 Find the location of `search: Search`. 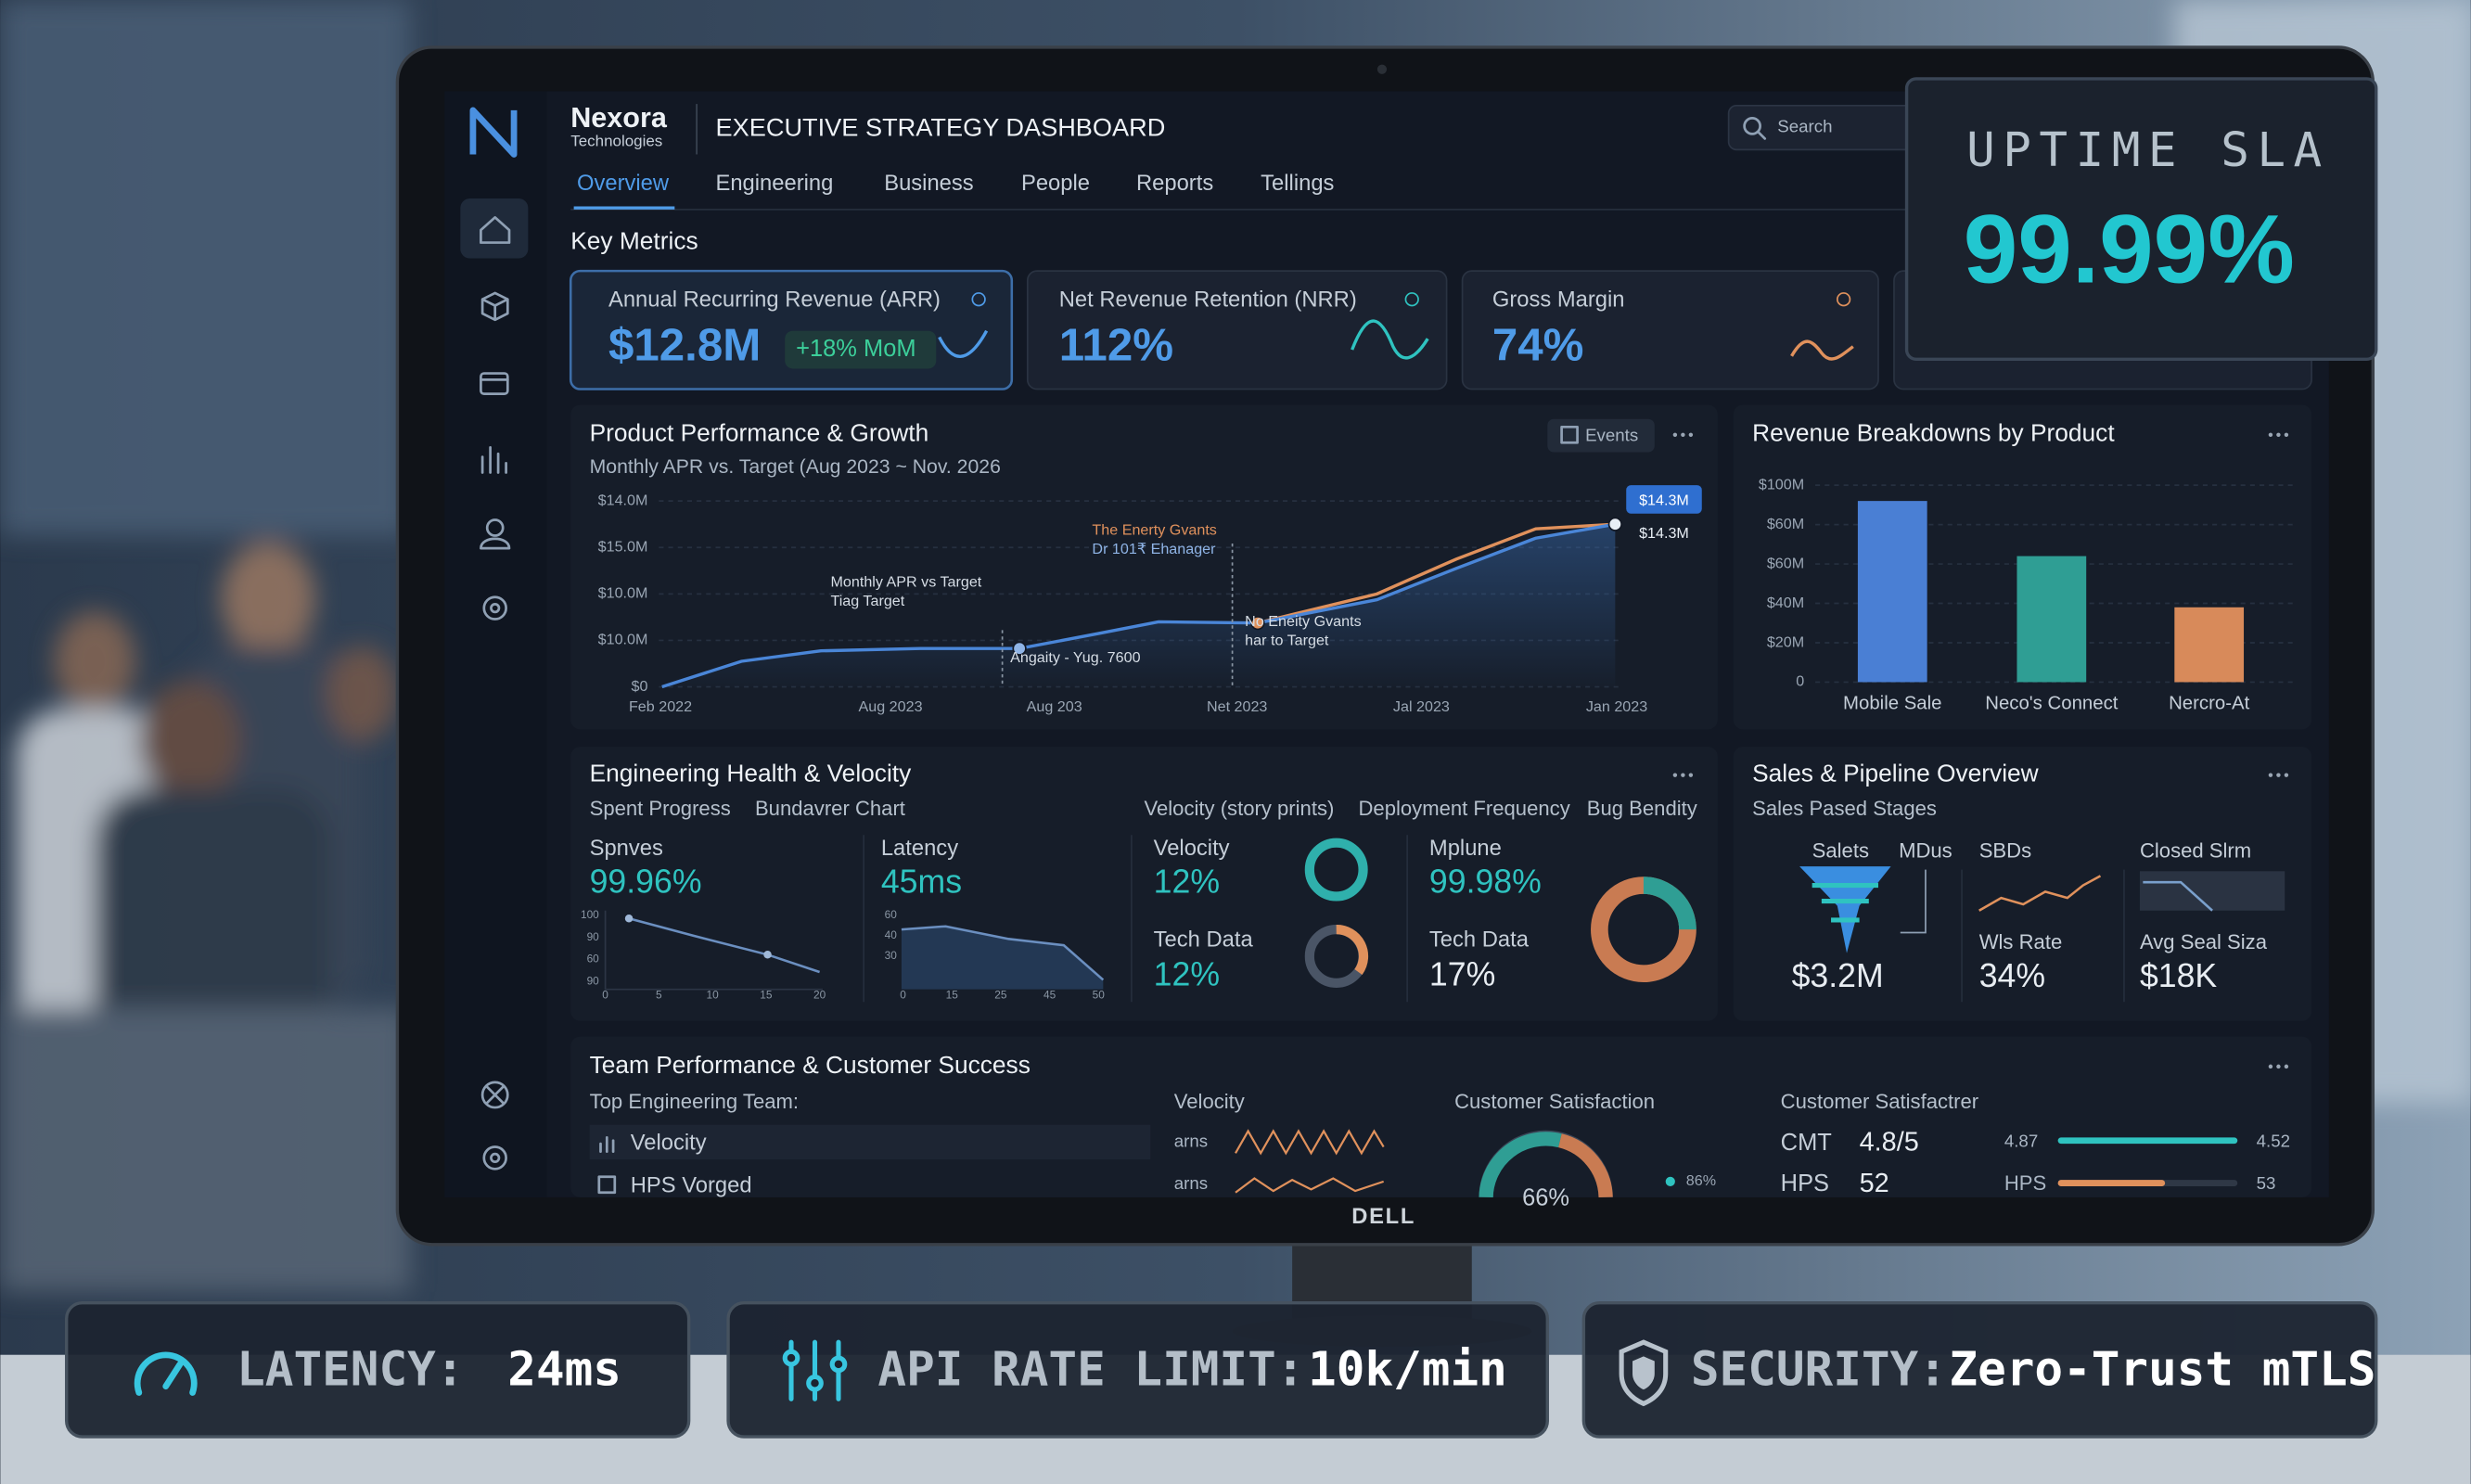

search: Search is located at coordinates (1804, 126).